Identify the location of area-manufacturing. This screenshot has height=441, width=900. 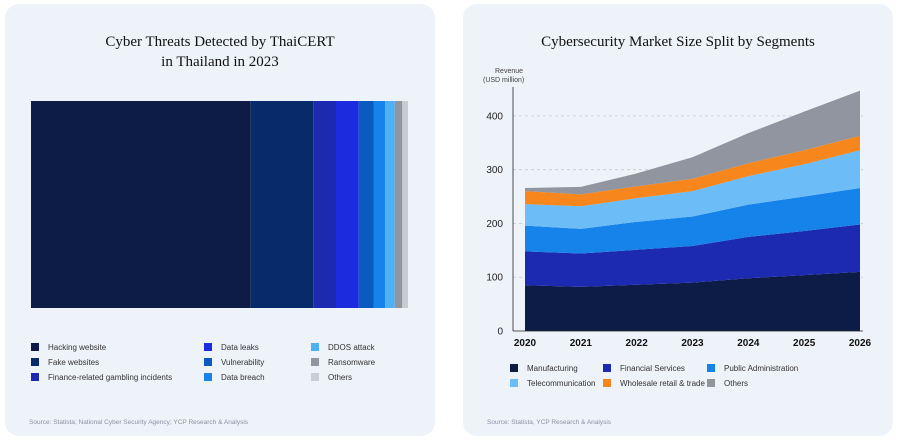
(692, 301).